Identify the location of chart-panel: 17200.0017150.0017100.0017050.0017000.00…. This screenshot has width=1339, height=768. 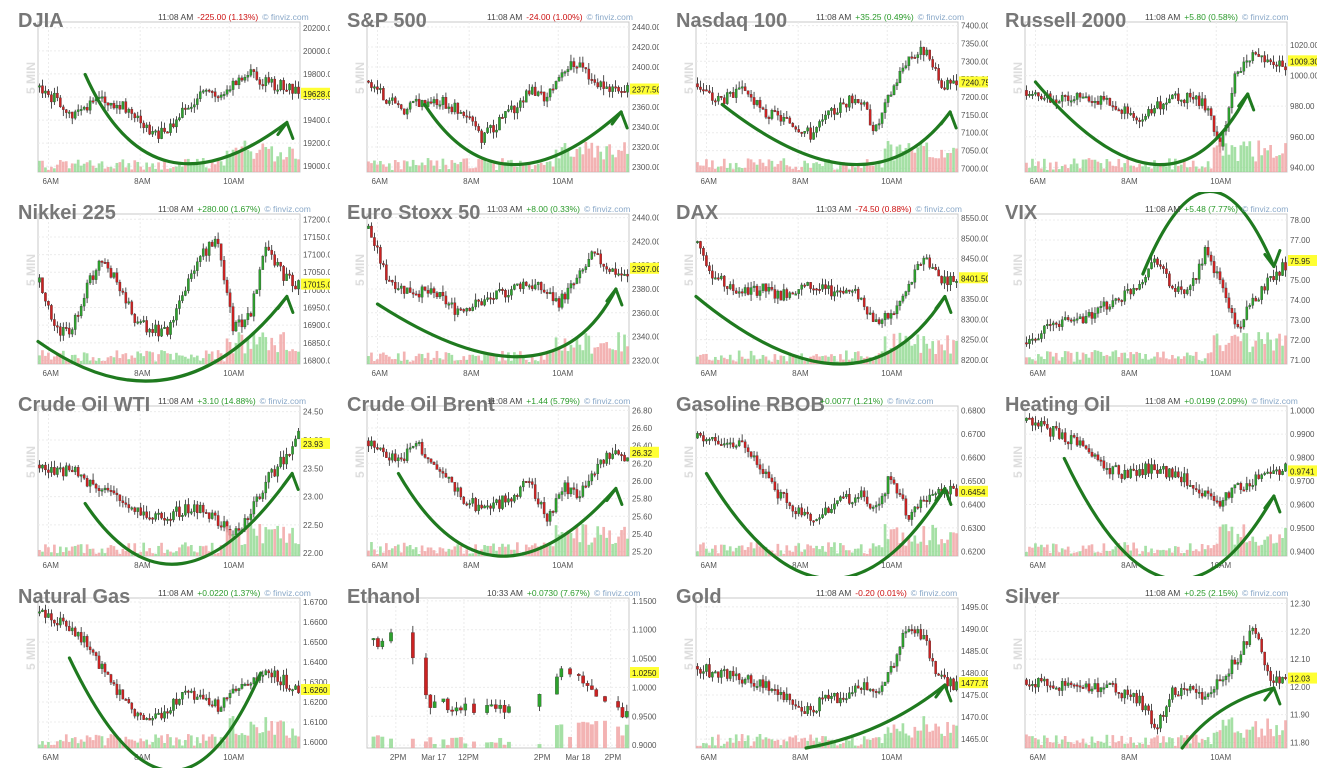
(165, 288).